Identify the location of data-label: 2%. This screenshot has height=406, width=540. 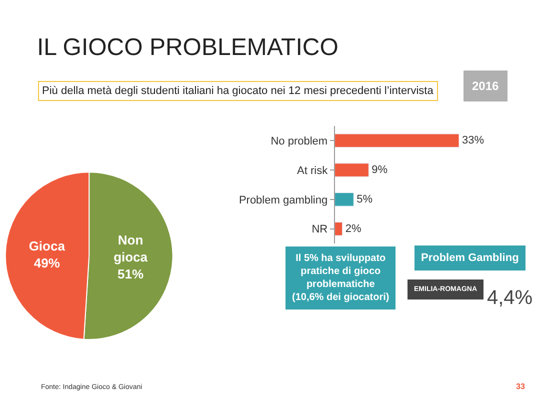
(353, 228).